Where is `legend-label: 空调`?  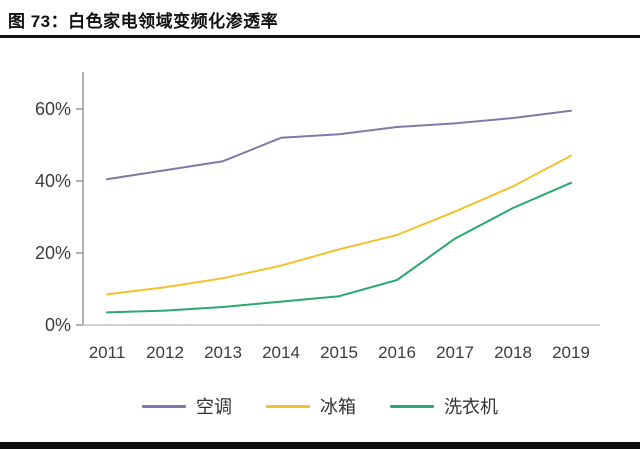 legend-label: 空调 is located at coordinates (214, 407).